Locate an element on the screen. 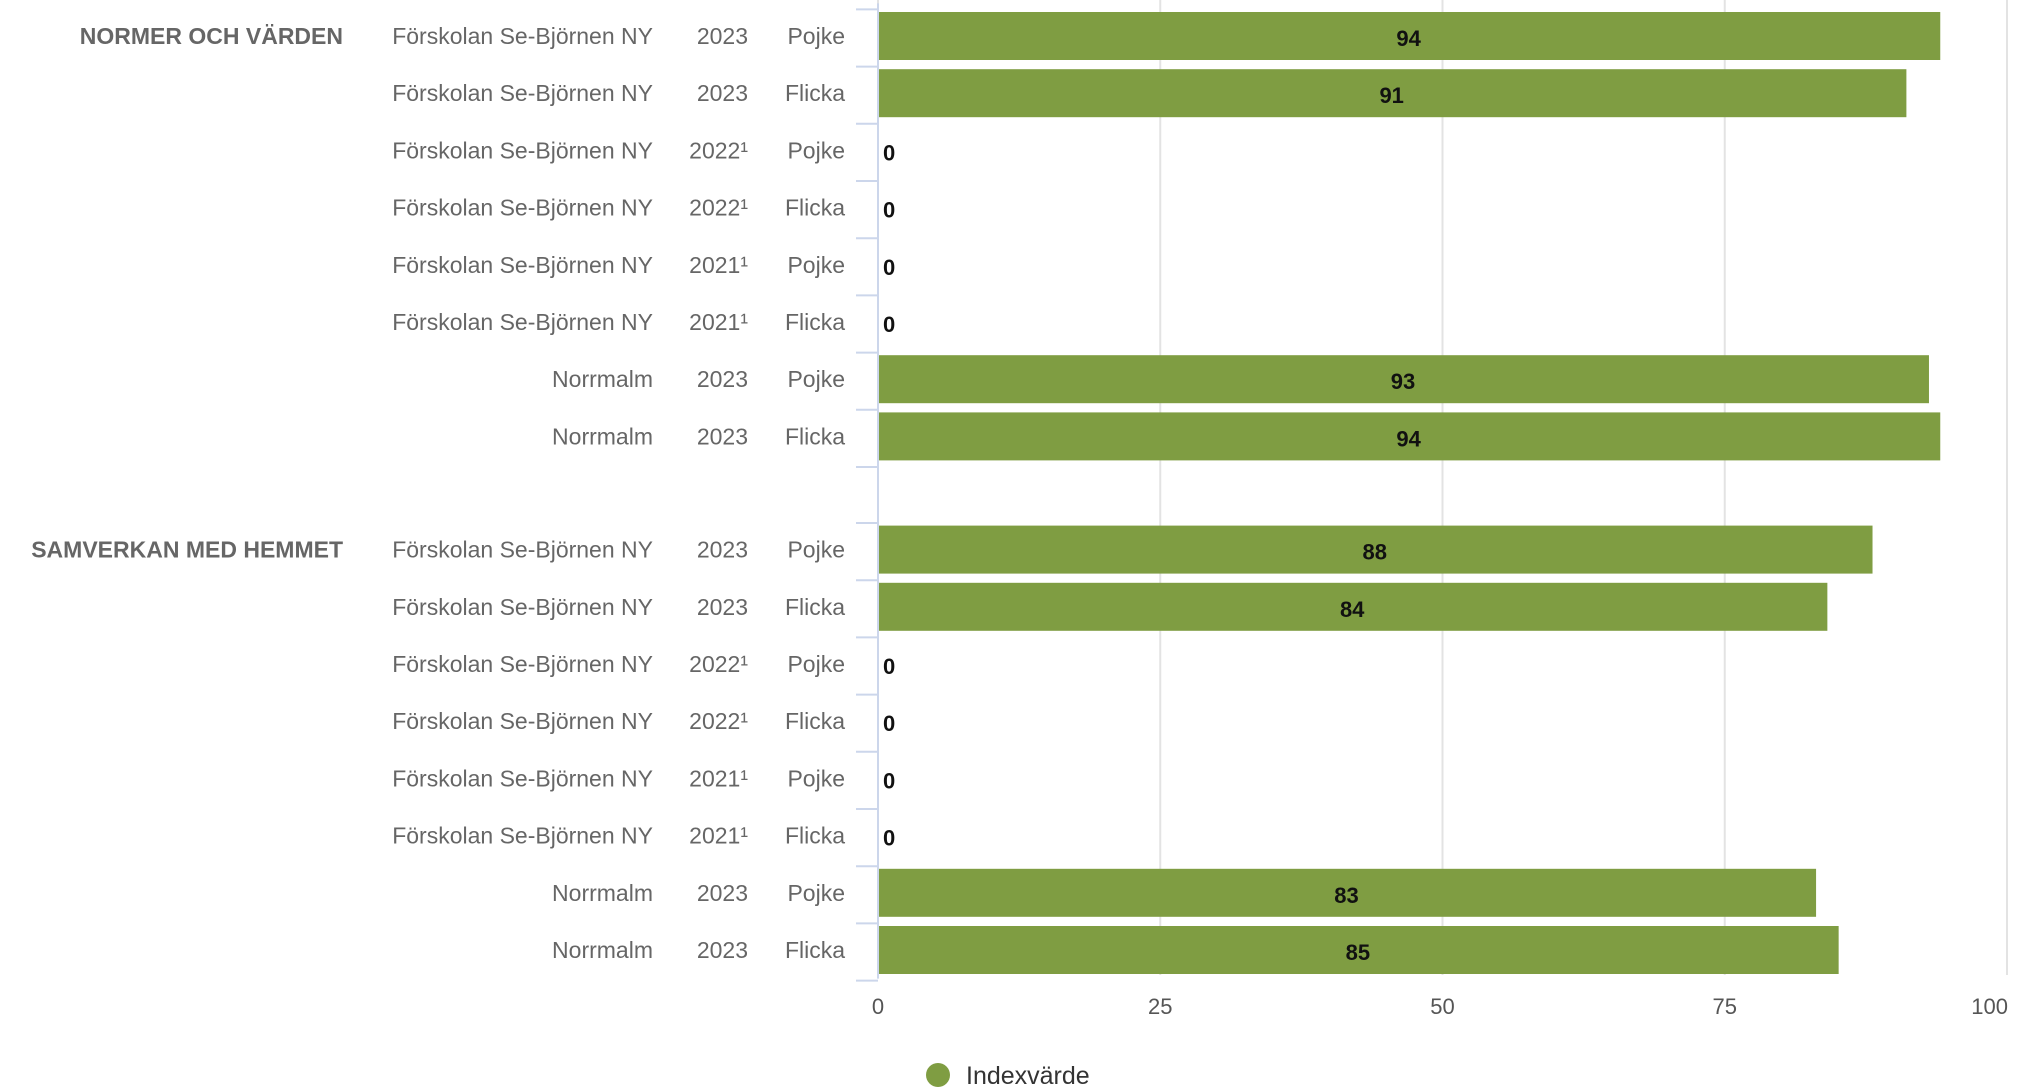  group-label: NORMER OCH VÄRDEN is located at coordinates (211, 36).